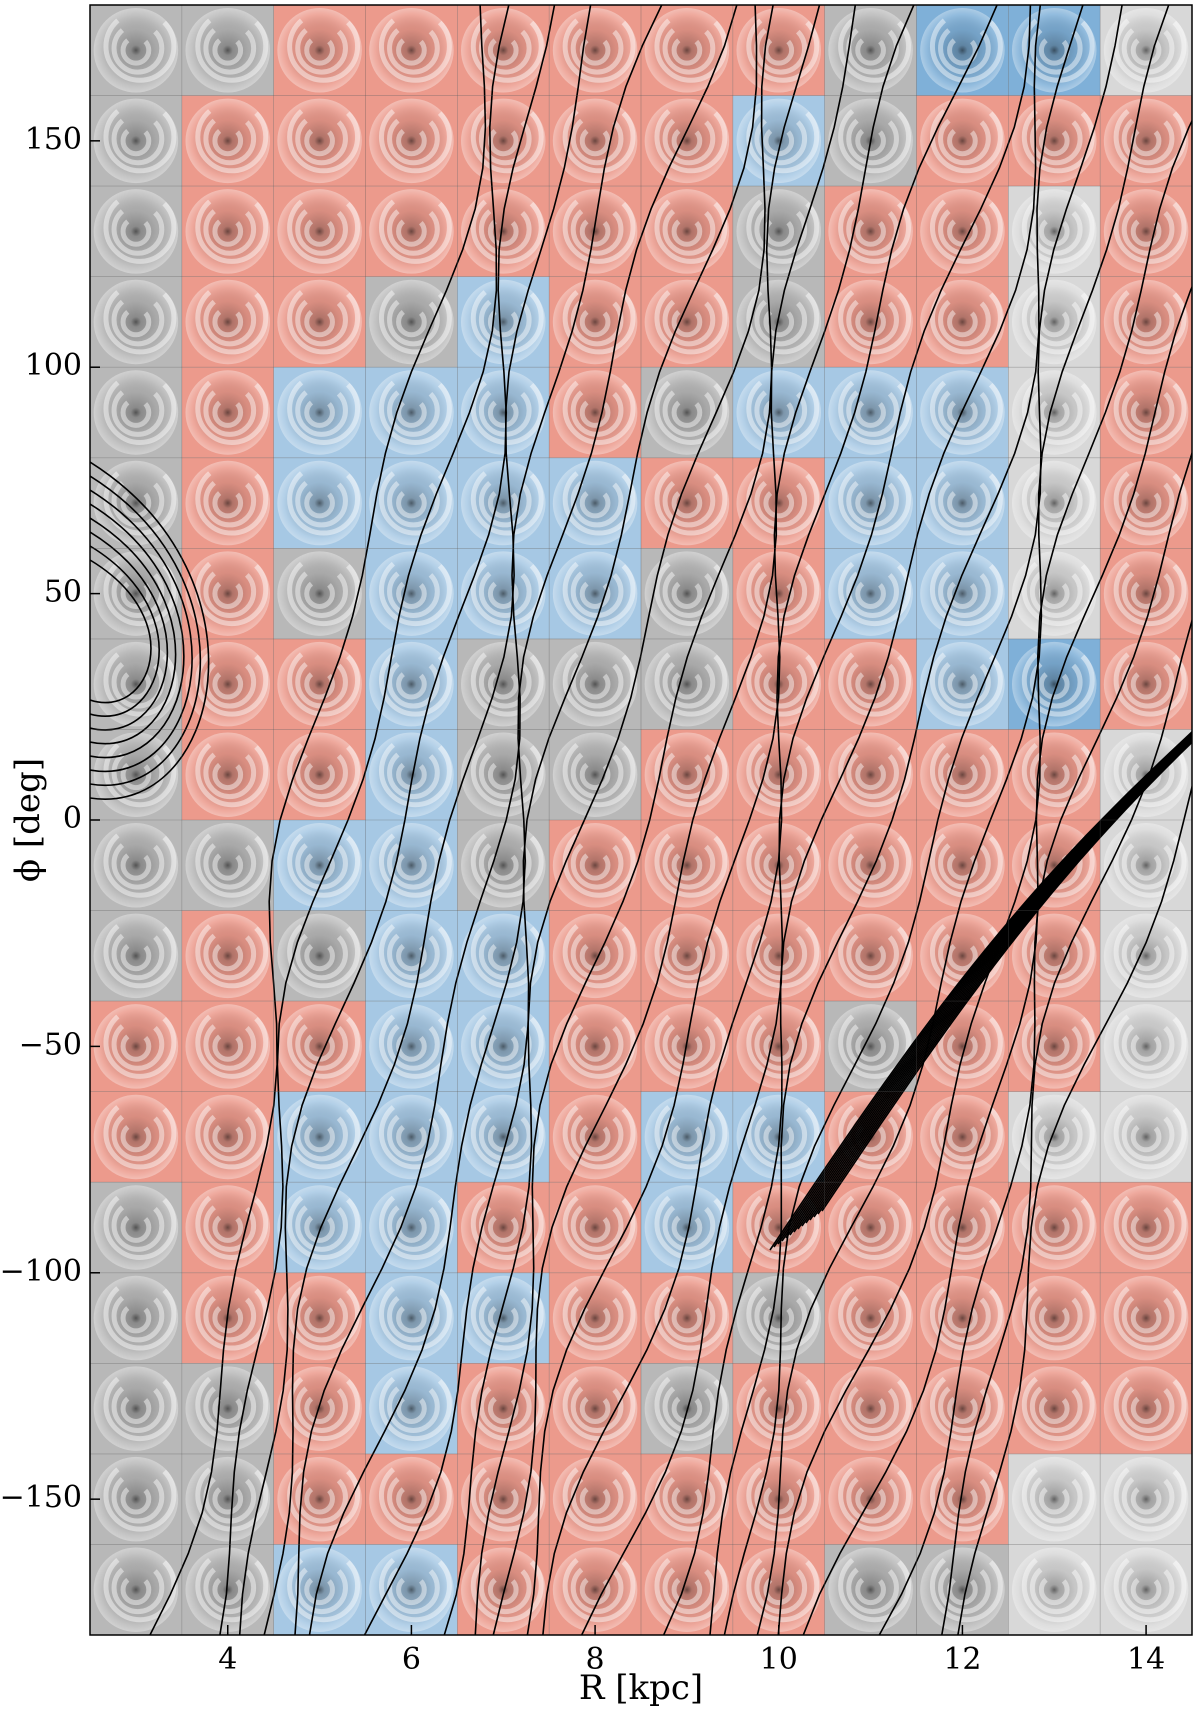  I want to click on y-tick-label: 100, so click(53, 365).